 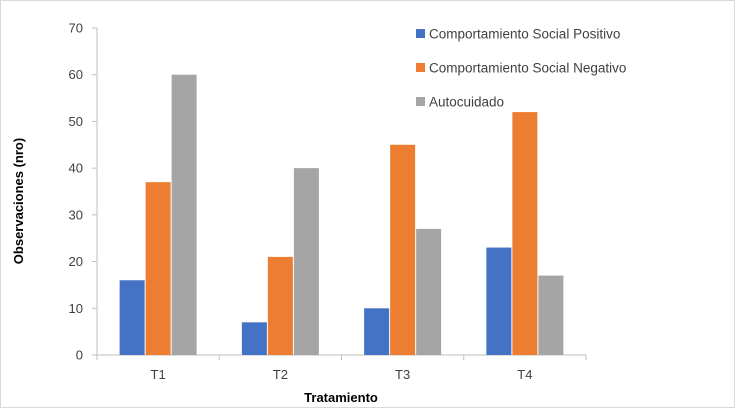 I want to click on y-tick-label: 60, so click(x=76, y=74).